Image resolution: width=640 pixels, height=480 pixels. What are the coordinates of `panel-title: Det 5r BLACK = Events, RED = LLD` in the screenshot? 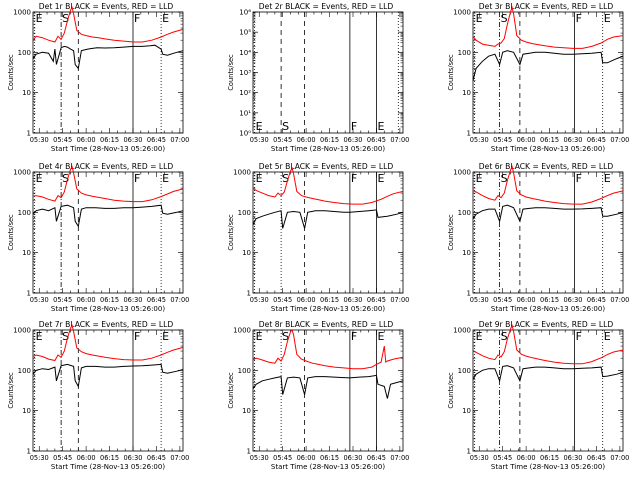 It's located at (326, 166).